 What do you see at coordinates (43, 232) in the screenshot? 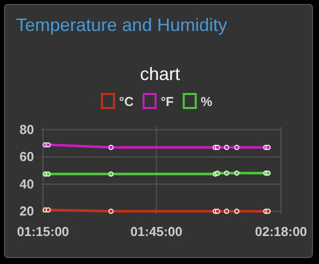
I see `x-tick-label: 01:15:00` at bounding box center [43, 232].